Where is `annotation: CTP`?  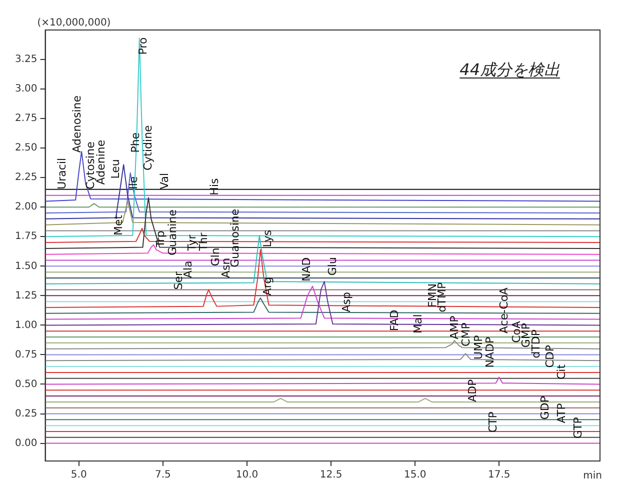 annotation: CTP is located at coordinates (493, 422).